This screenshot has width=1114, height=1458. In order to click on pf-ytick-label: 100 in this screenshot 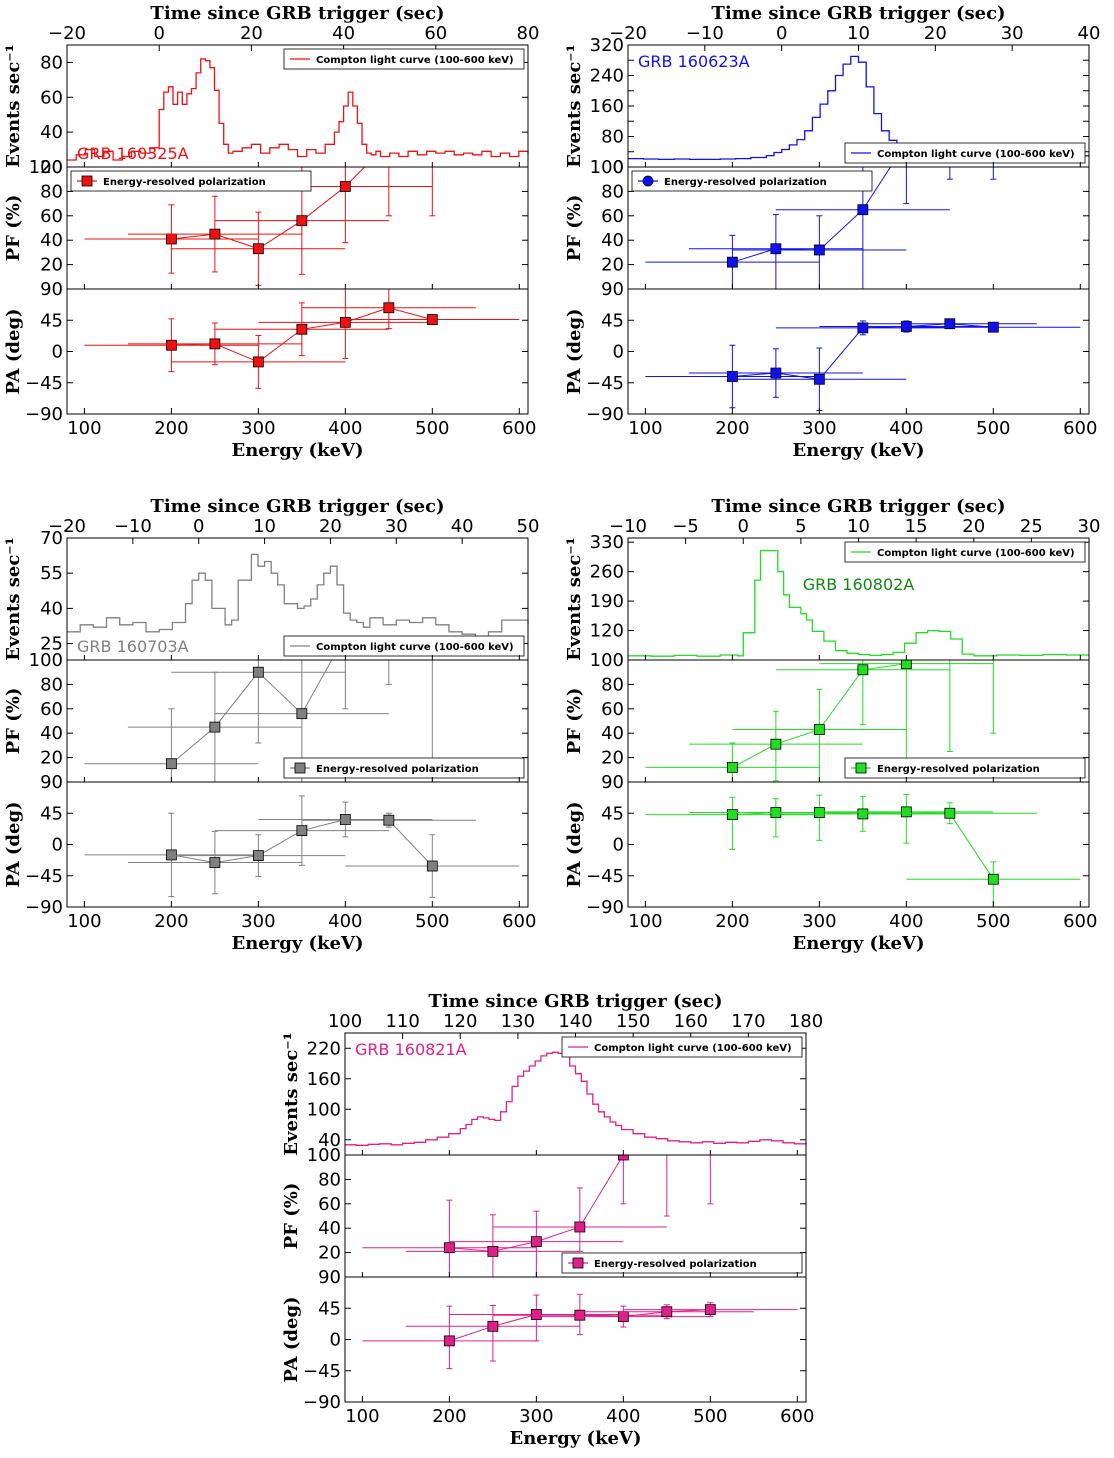, I will do `click(46, 167)`.